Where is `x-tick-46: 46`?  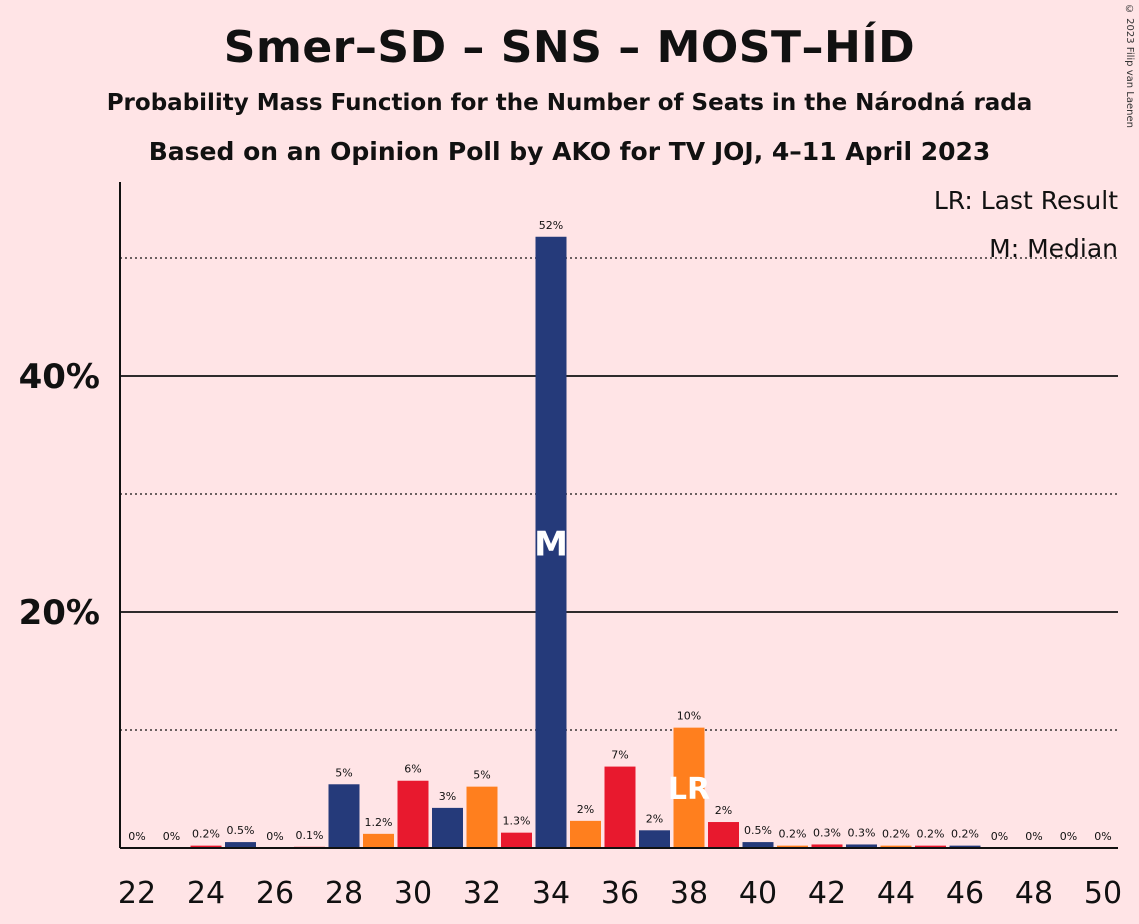 x-tick-46: 46 is located at coordinates (965, 893).